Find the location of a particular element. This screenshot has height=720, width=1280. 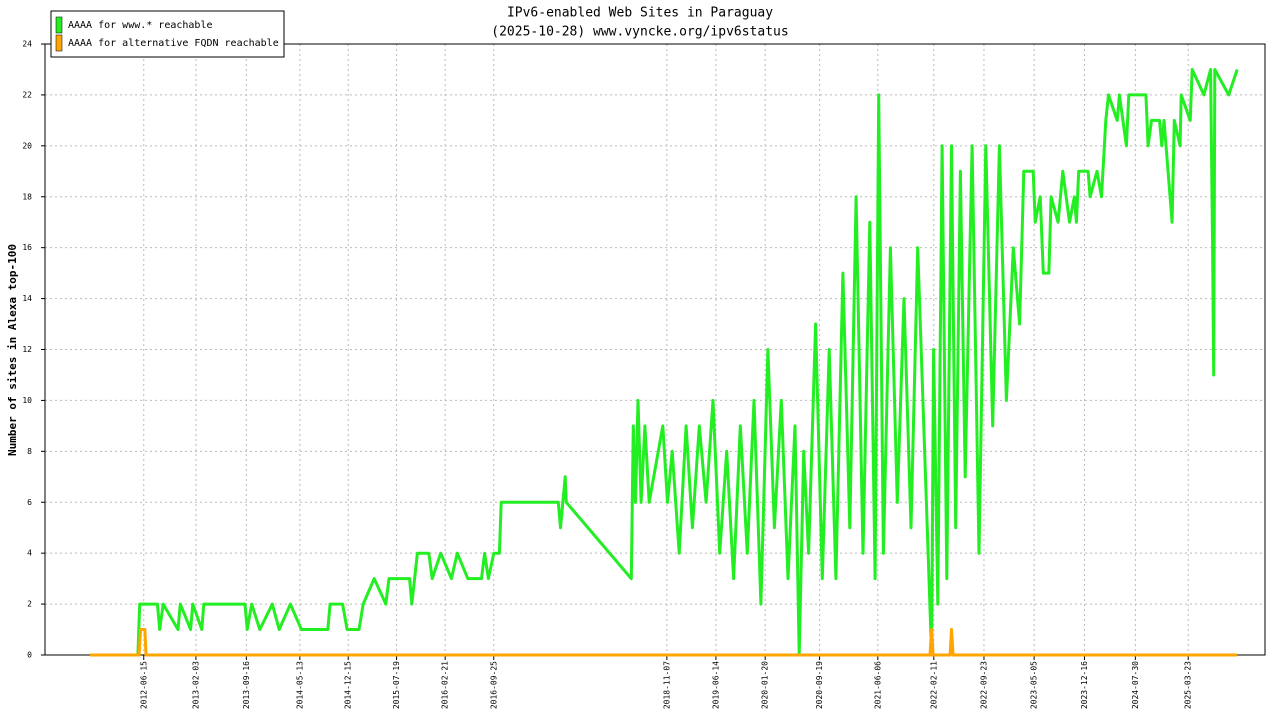

y-tick-label: 12 is located at coordinates (27, 349).